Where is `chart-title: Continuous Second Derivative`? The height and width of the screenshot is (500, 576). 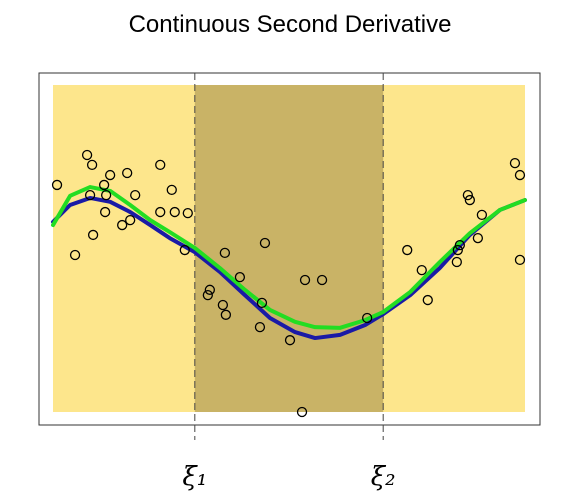
chart-title: Continuous Second Derivative is located at coordinates (290, 24).